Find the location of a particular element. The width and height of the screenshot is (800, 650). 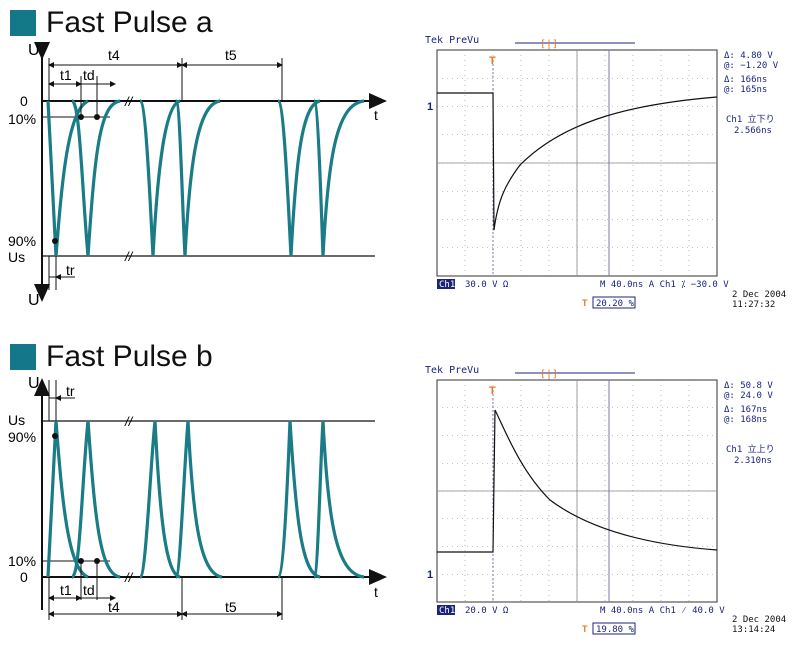

td-label: td is located at coordinates (89, 75).